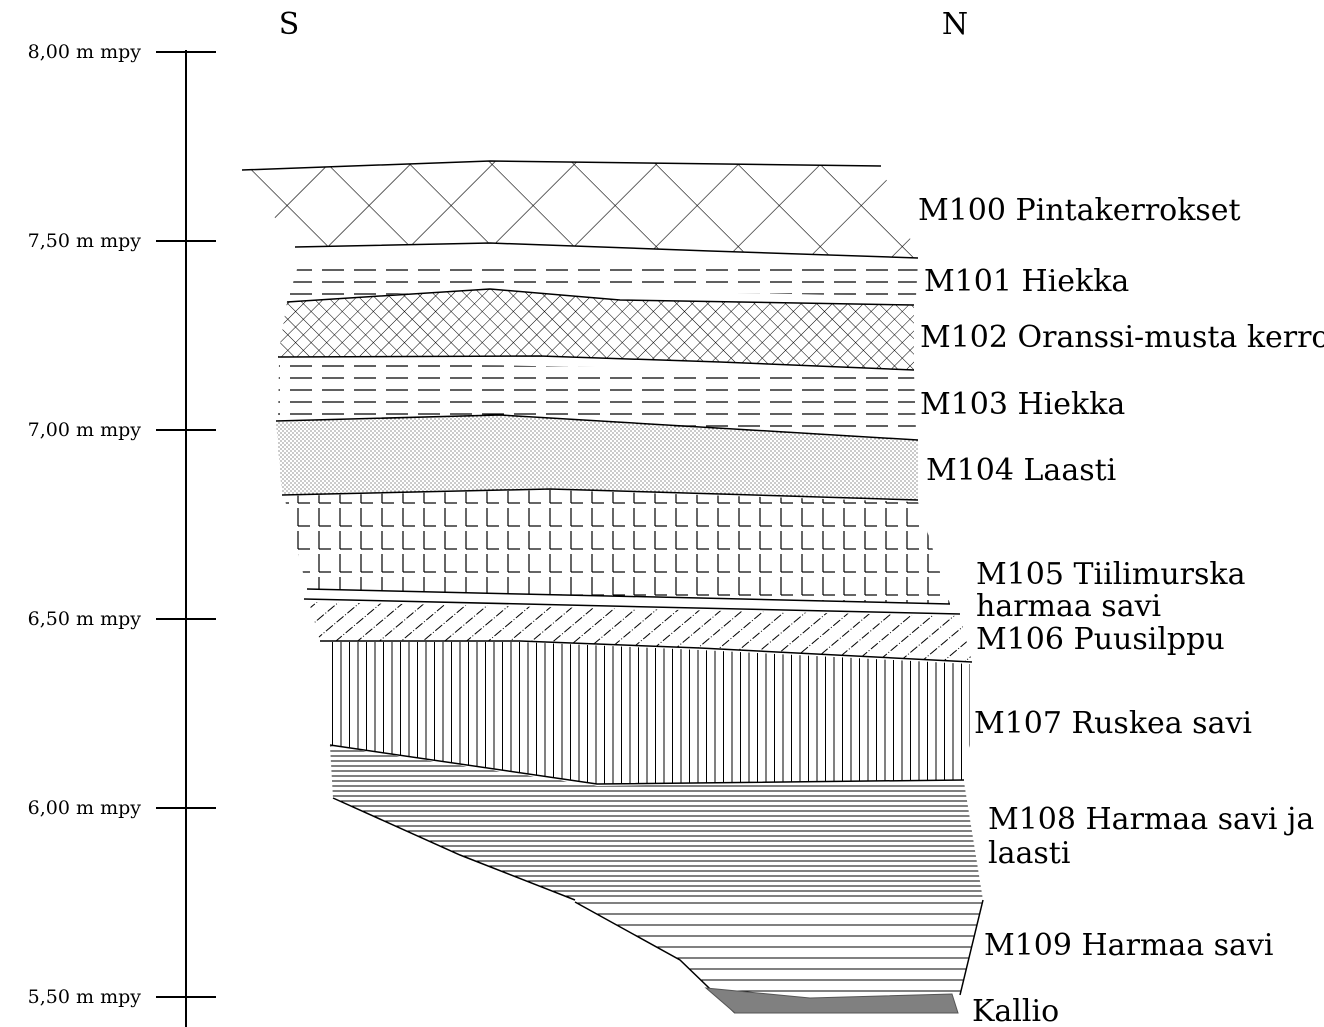 This screenshot has width=1324, height=1027. I want to click on orientation-north-label: N, so click(955, 24).